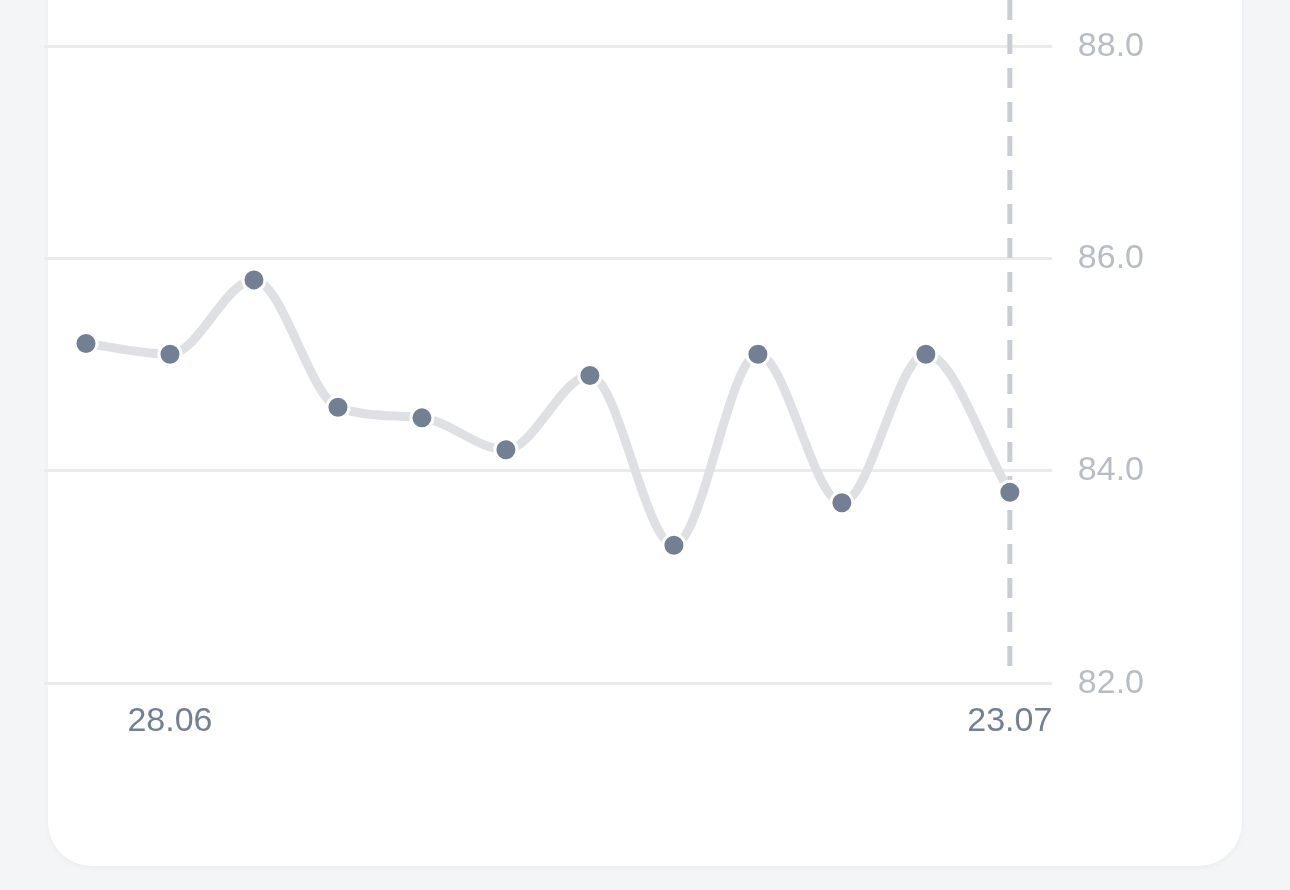 The width and height of the screenshot is (1290, 890). I want to click on x-tick-label: 28.06, so click(170, 718).